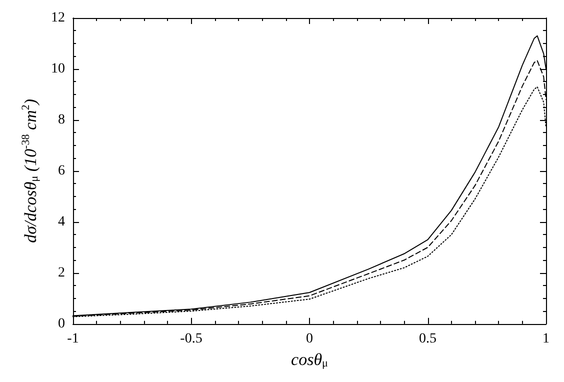  What do you see at coordinates (309, 338) in the screenshot?
I see `x-tick-label: 0` at bounding box center [309, 338].